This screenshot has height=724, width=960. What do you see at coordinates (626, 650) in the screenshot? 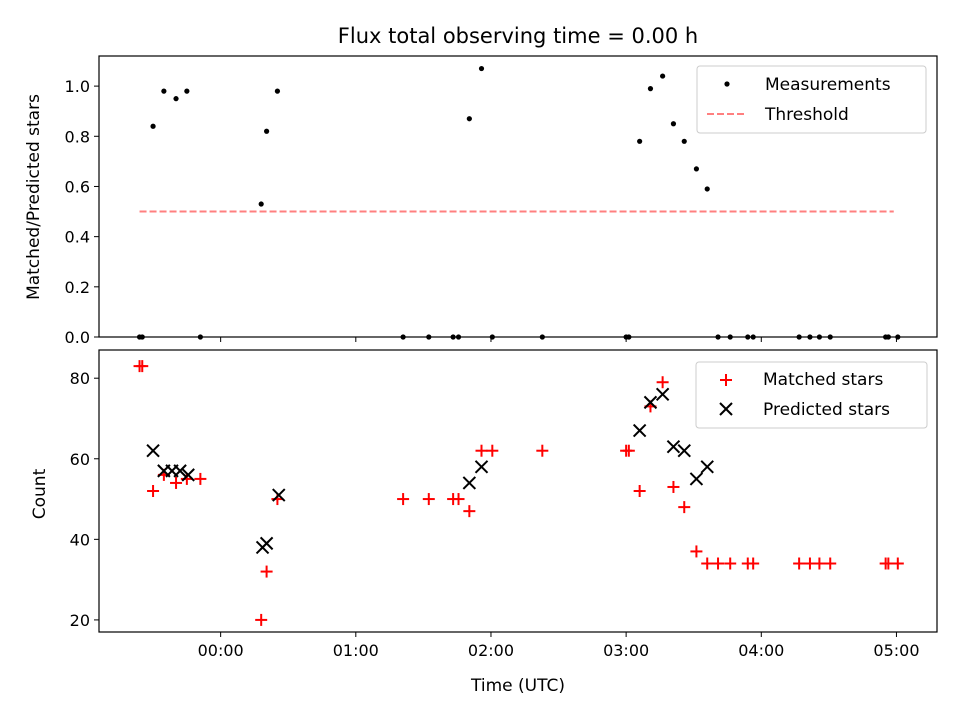
I see `bottom-xtick-label-3: 03:00` at bounding box center [626, 650].